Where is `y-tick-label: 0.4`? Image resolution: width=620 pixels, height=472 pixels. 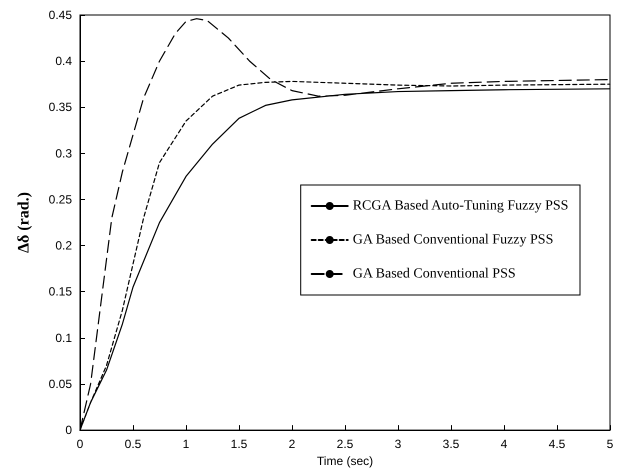 y-tick-label: 0.4 is located at coordinates (63, 61).